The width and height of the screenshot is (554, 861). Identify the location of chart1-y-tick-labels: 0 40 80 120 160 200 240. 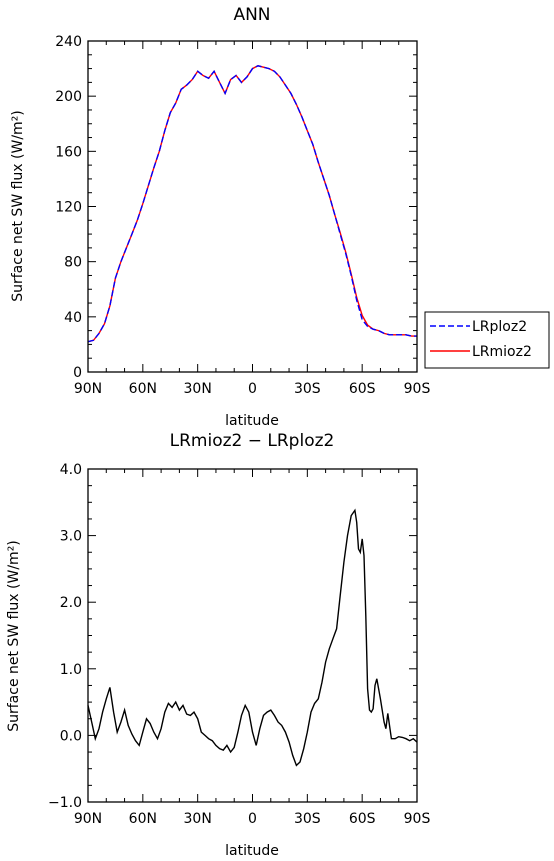
(68, 207).